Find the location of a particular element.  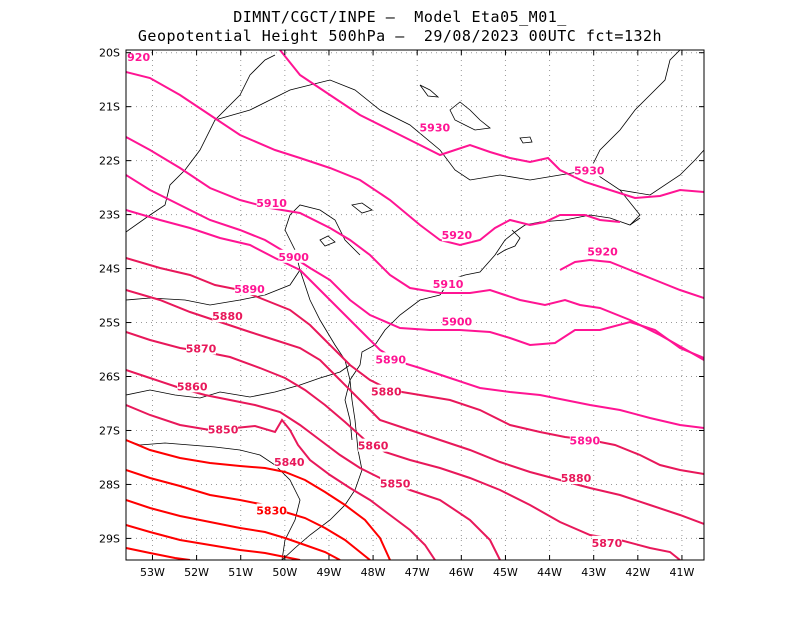

title-line-1: DIMNT/CGCT/INPE — Model Eta05_M01_ is located at coordinates (400, 17).